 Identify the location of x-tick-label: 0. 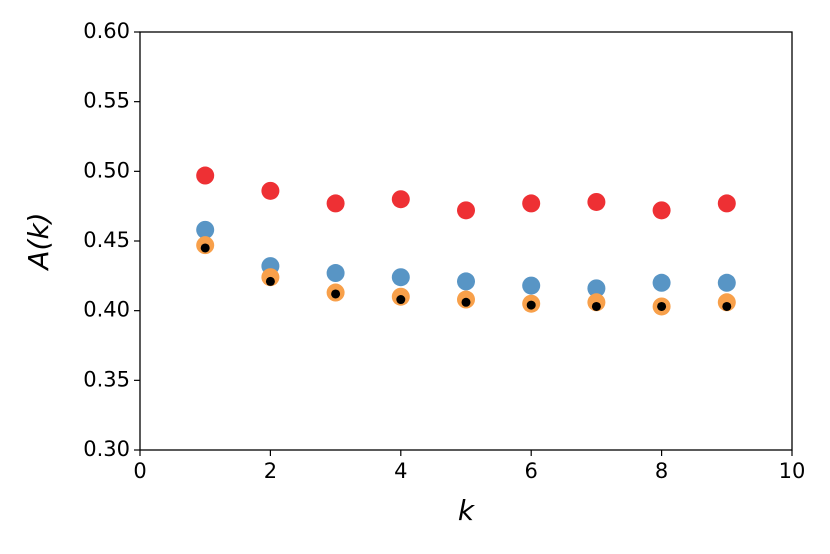
(139, 471).